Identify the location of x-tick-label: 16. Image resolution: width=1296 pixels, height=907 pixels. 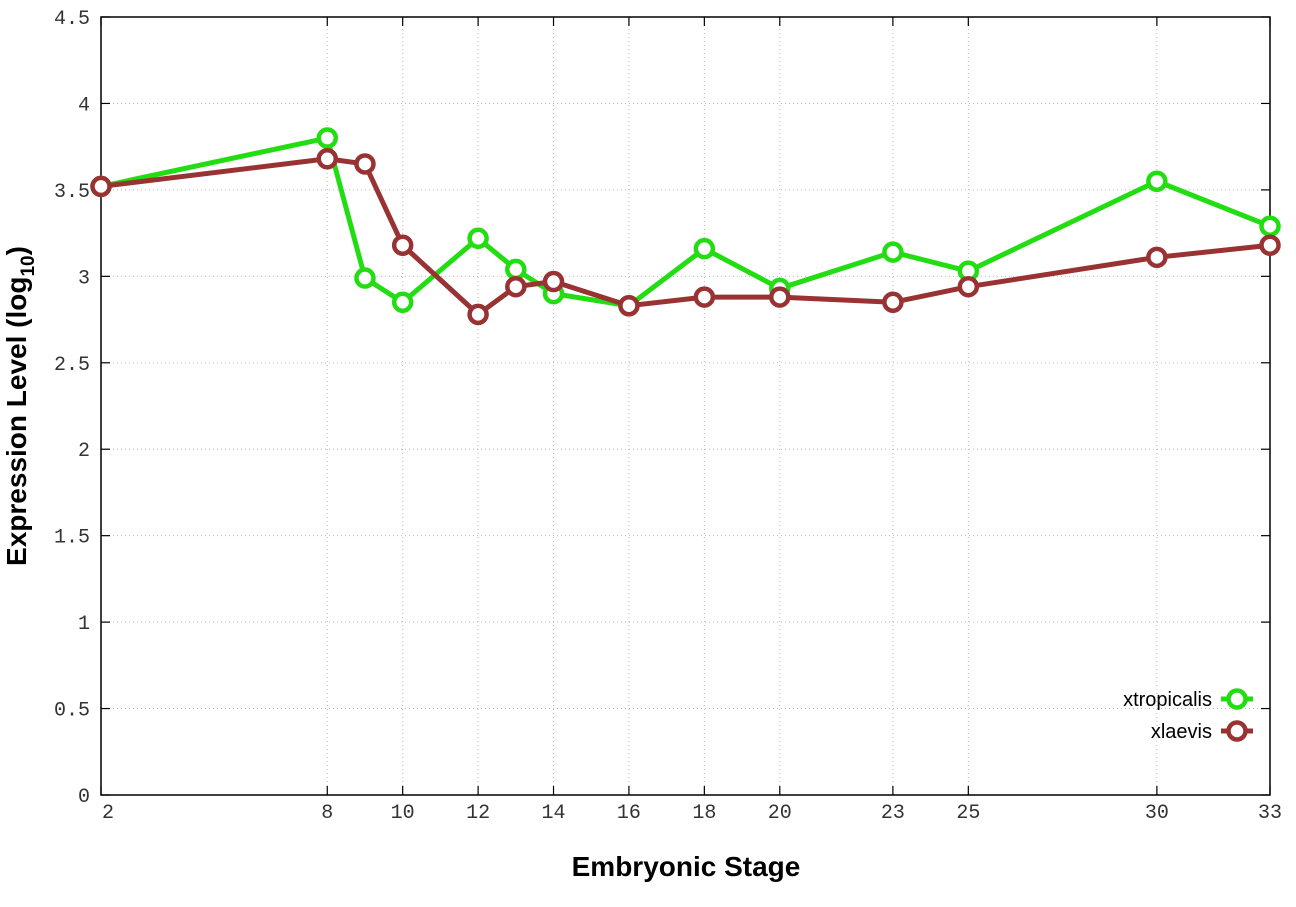
(629, 813).